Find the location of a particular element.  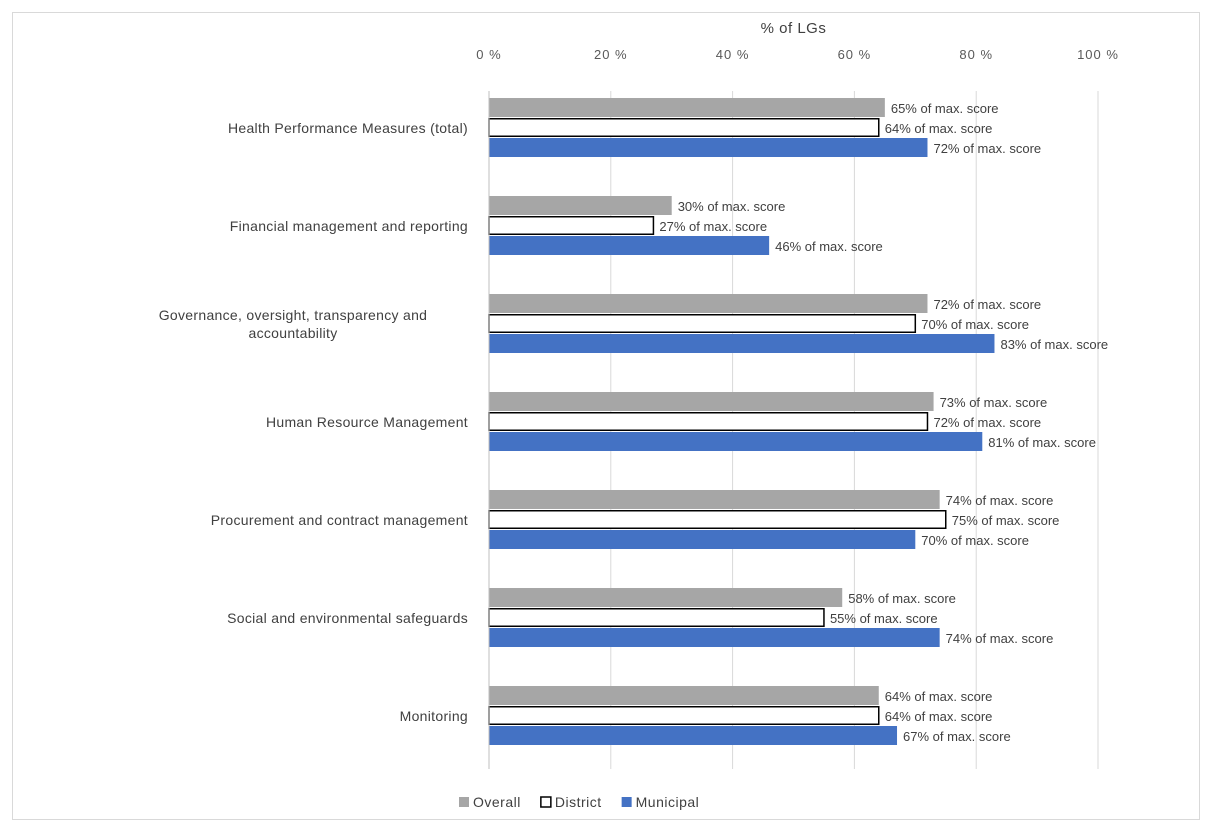

data-label: 75% of max. score is located at coordinates (1006, 520).